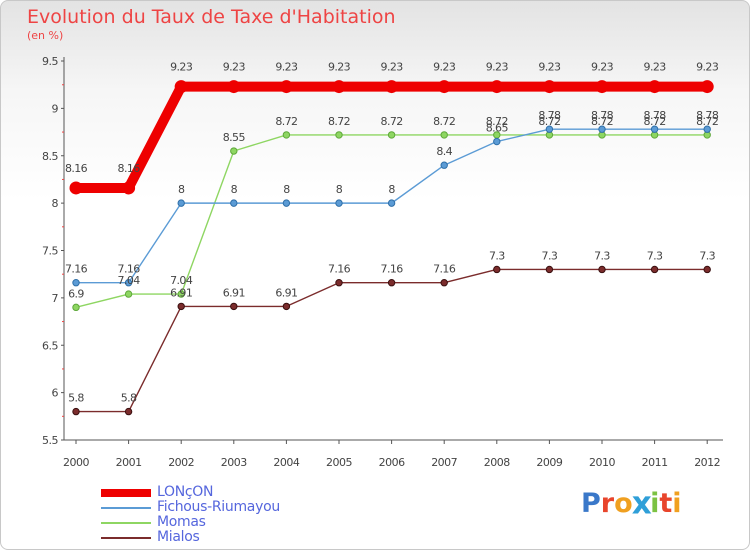 The width and height of the screenshot is (750, 550). Describe the element at coordinates (129, 269) in the screenshot. I see `series-1-label-1: 7.16` at that location.